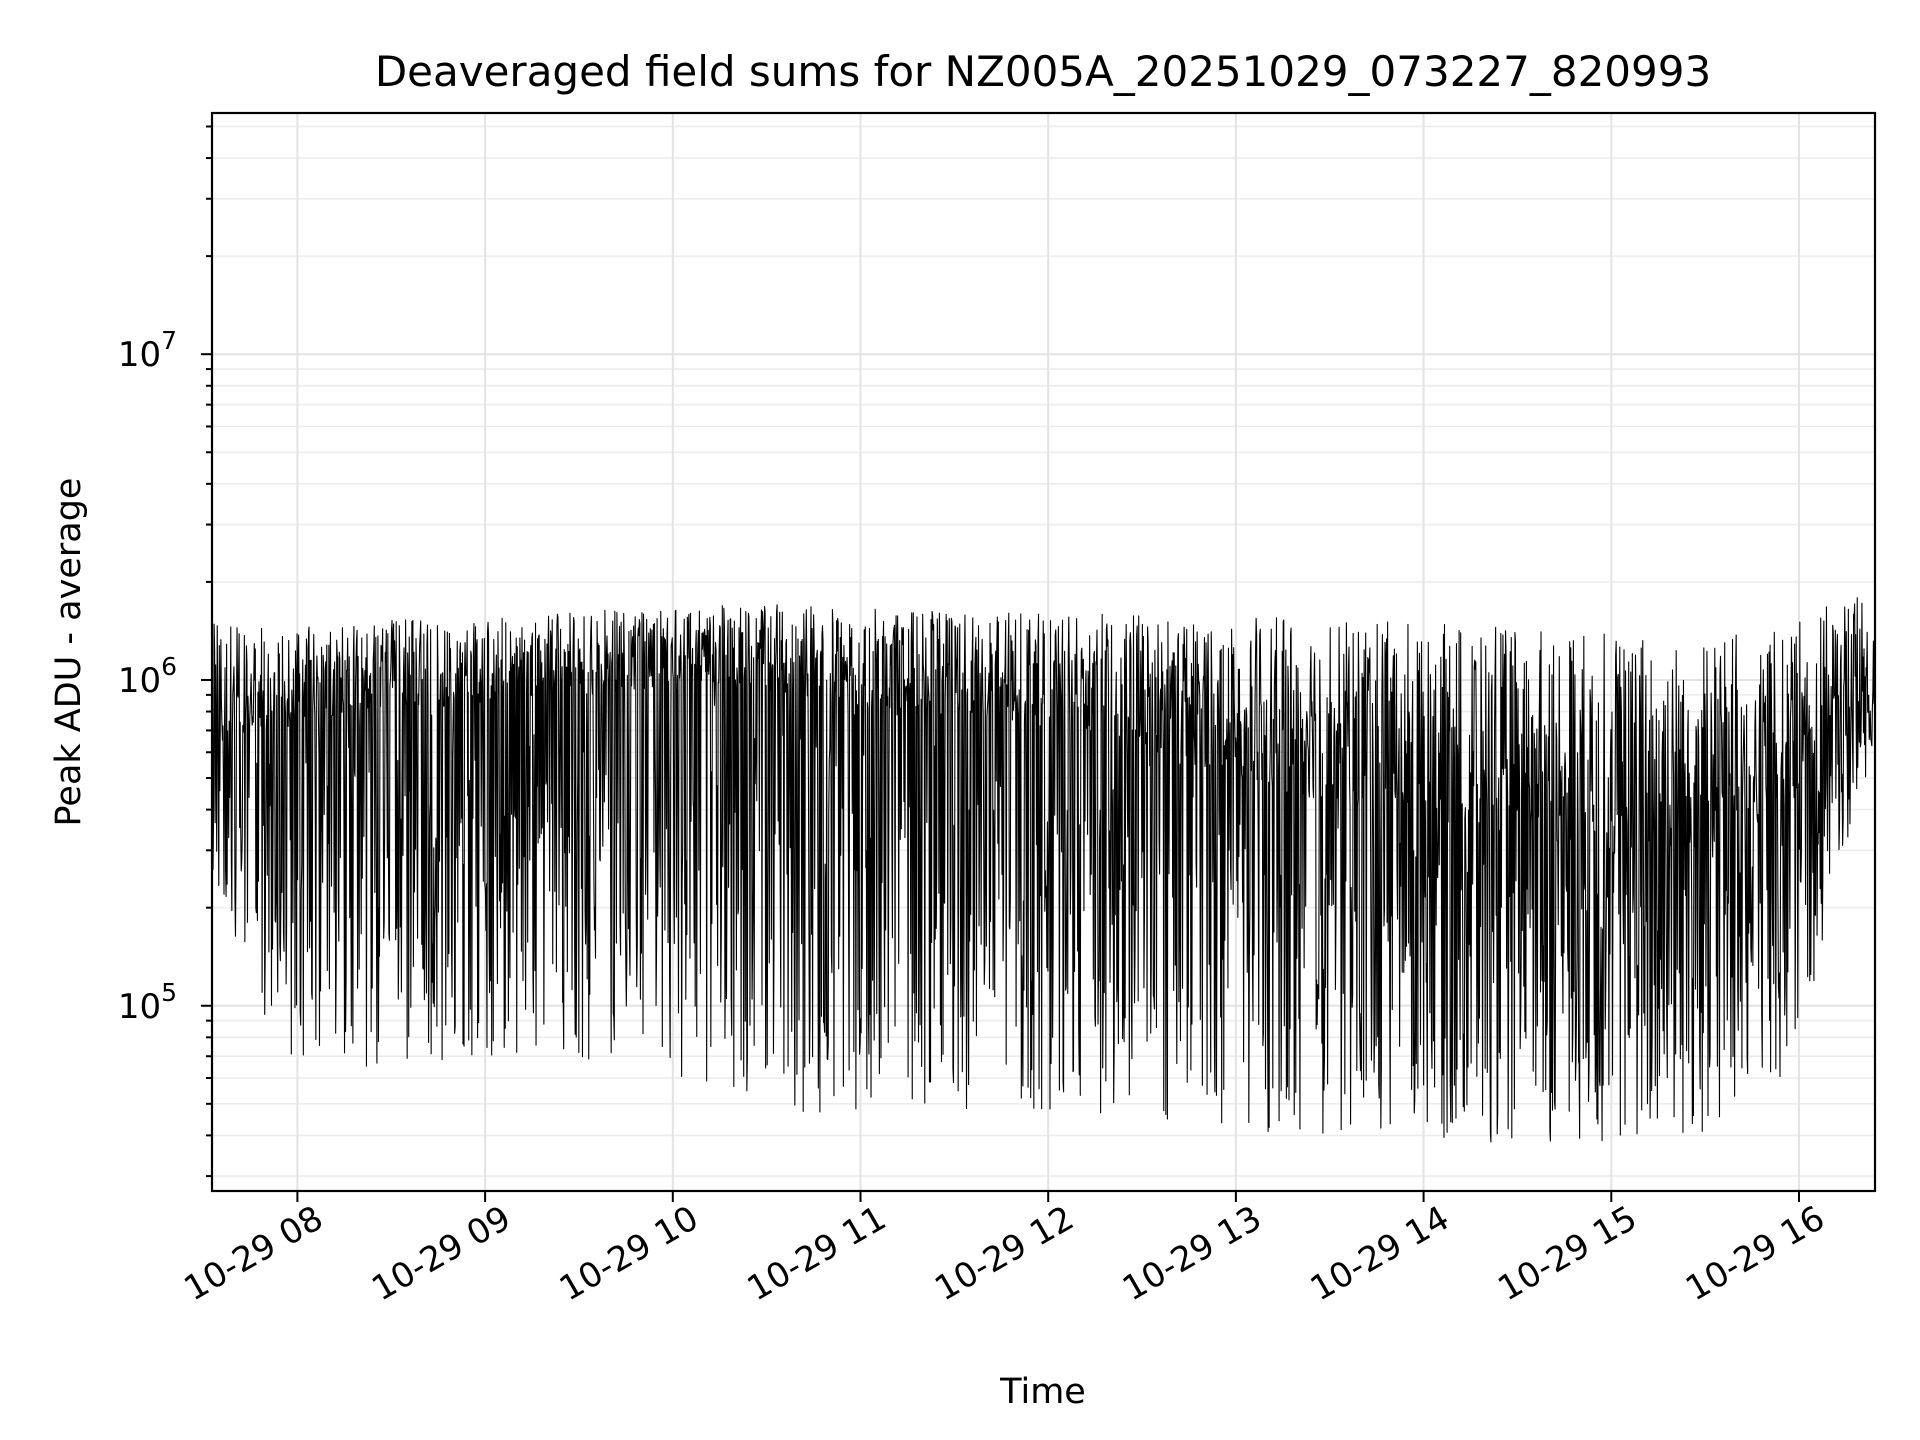 This screenshot has width=1920, height=1440. I want to click on y-axis: 10⁵ 10⁶ 10⁷, so click(165, 651).